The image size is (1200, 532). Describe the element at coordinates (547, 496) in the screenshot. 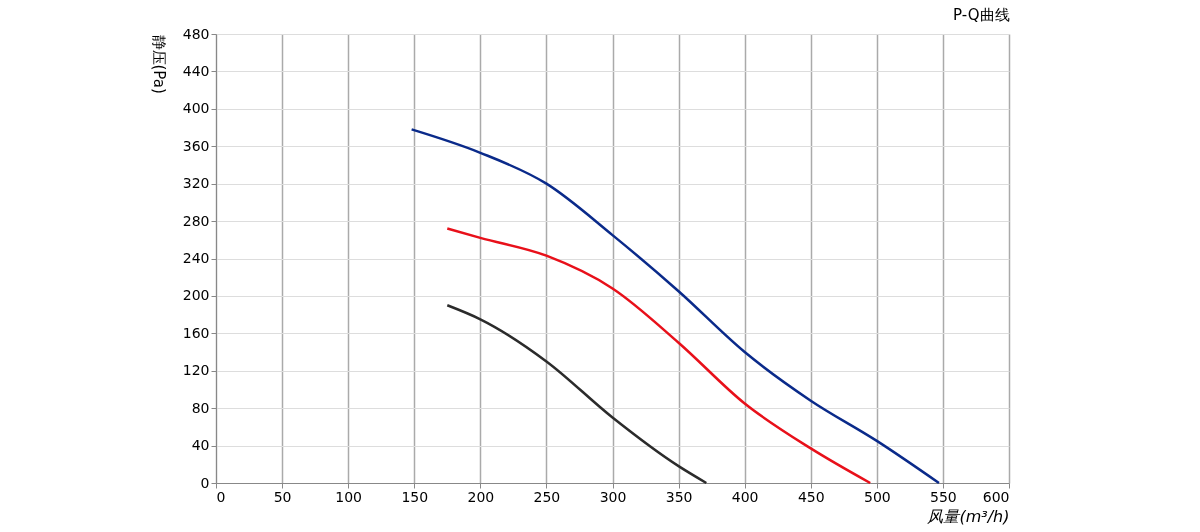

I see `x-tick-label: 250` at that location.